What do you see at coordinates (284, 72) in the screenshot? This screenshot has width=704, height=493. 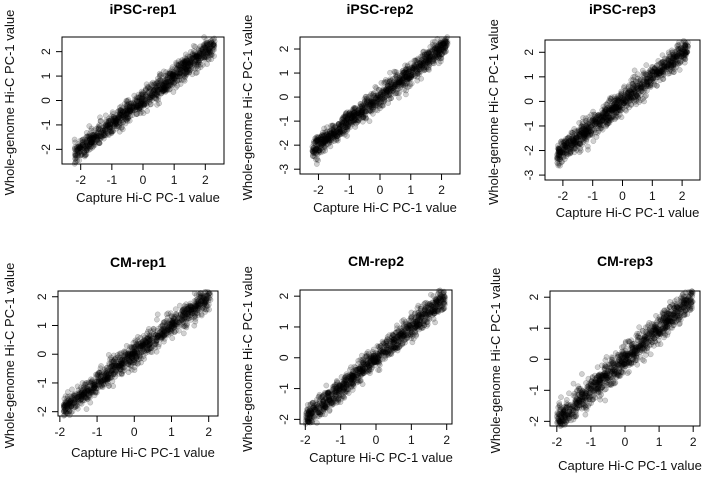 I see `y-tick-label: 1` at bounding box center [284, 72].